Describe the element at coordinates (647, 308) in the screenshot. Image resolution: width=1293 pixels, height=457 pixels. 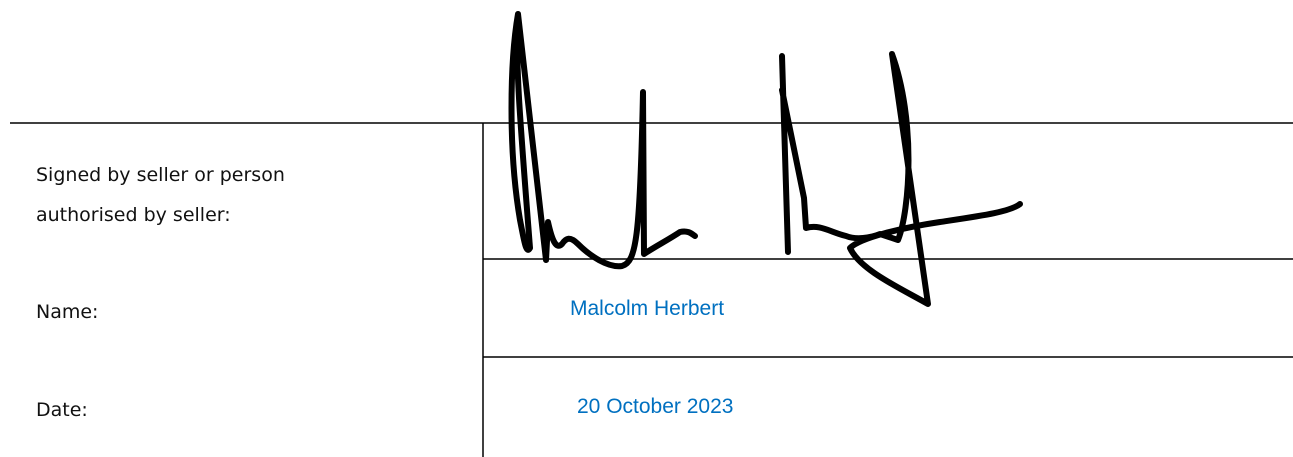
I see `row-value: Malcolm Herbert` at that location.